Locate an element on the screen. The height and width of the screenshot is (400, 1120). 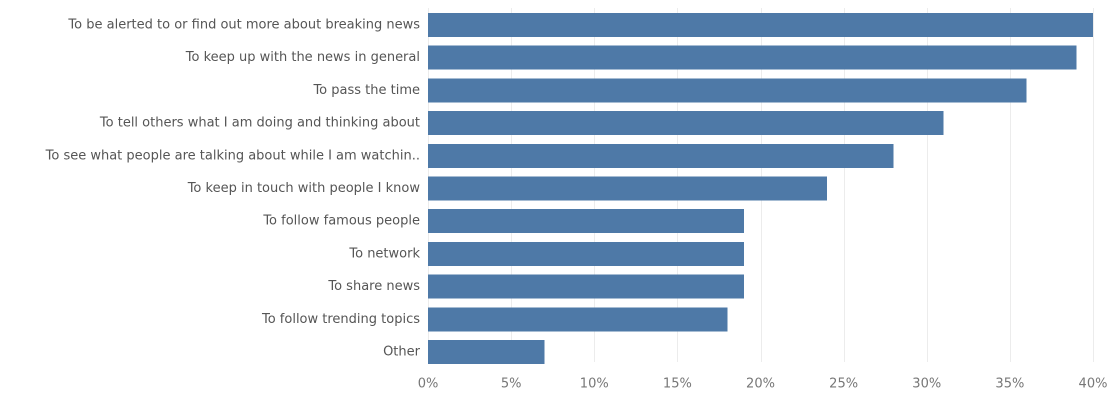
x-tick-label: 35% is located at coordinates (1009, 384).